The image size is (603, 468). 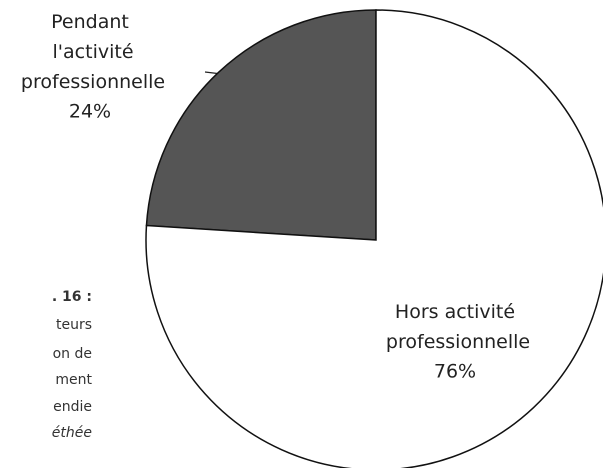 I want to click on caption-fragment: teurs, so click(x=74, y=325).